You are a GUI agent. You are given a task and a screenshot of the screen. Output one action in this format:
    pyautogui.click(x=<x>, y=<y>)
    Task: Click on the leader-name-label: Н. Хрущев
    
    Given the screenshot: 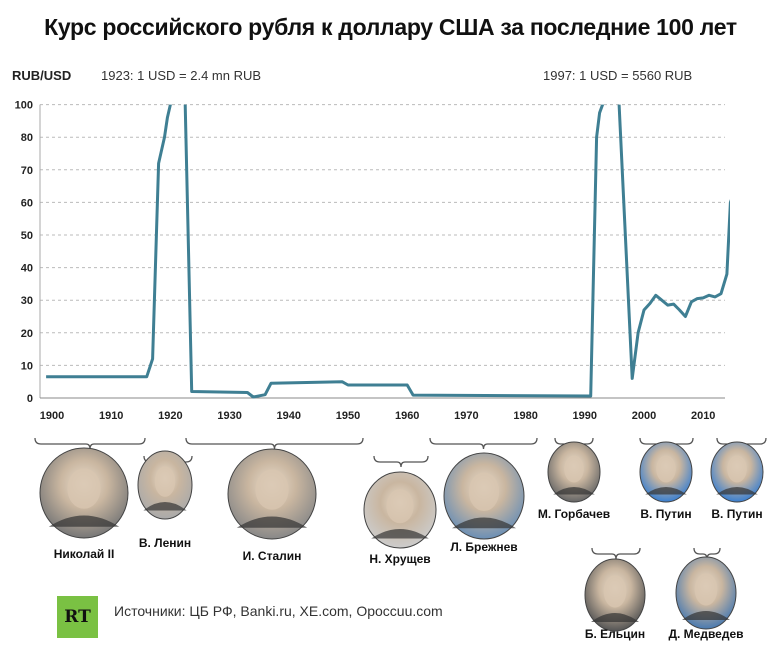 What is the action you would take?
    pyautogui.click(x=399, y=559)
    